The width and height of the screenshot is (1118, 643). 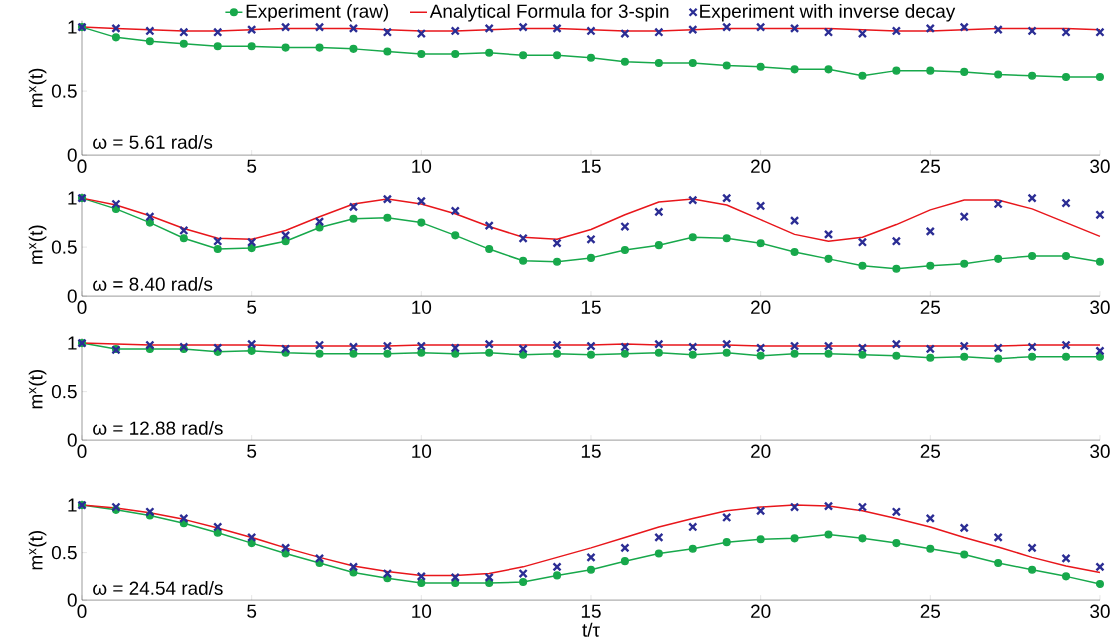 What do you see at coordinates (317, 12) in the screenshot?
I see `legend-label: Experiment (raw)` at bounding box center [317, 12].